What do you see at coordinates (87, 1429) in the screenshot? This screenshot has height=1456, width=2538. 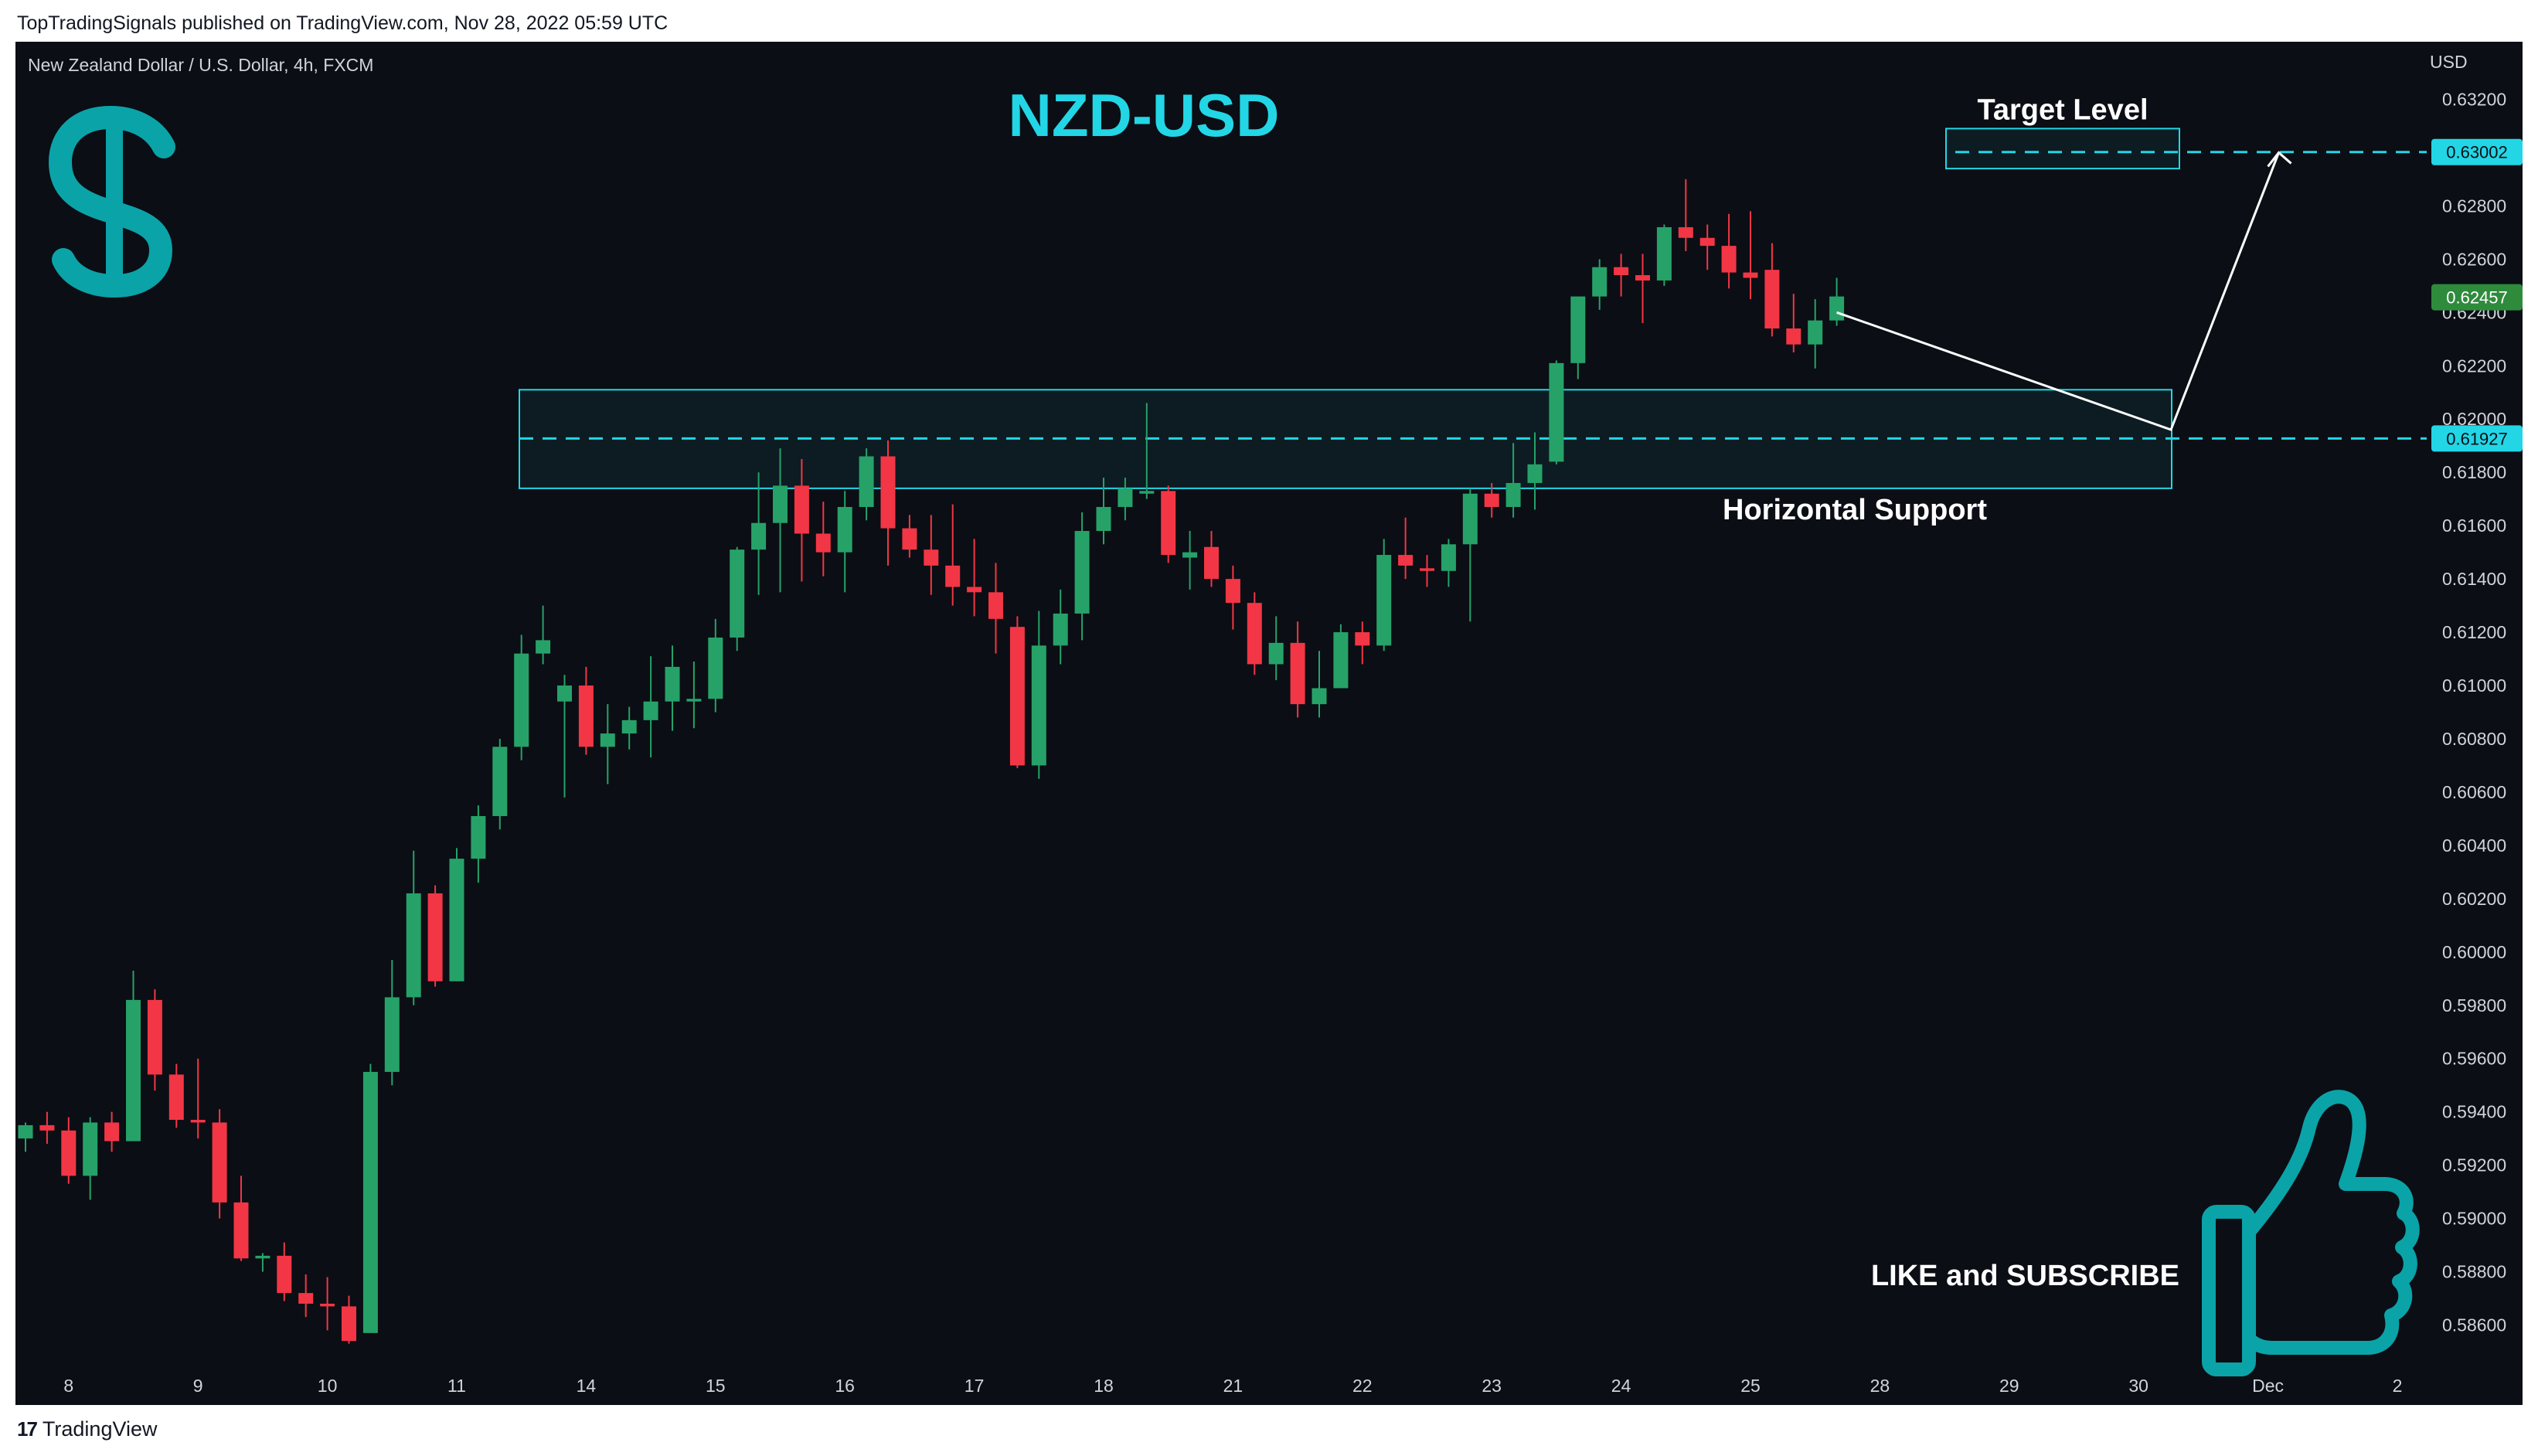 I see `tradingview-brand: 17 TradingView` at bounding box center [87, 1429].